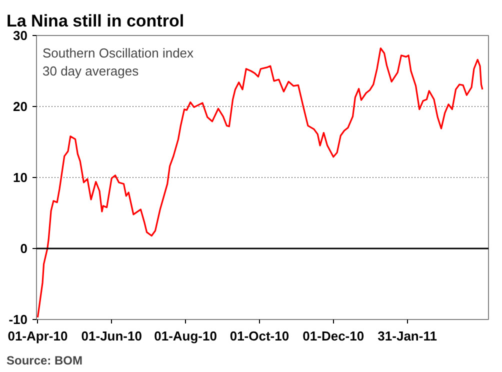 The height and width of the screenshot is (372, 502). I want to click on annotation: Southern Oscillation index, so click(118, 53).